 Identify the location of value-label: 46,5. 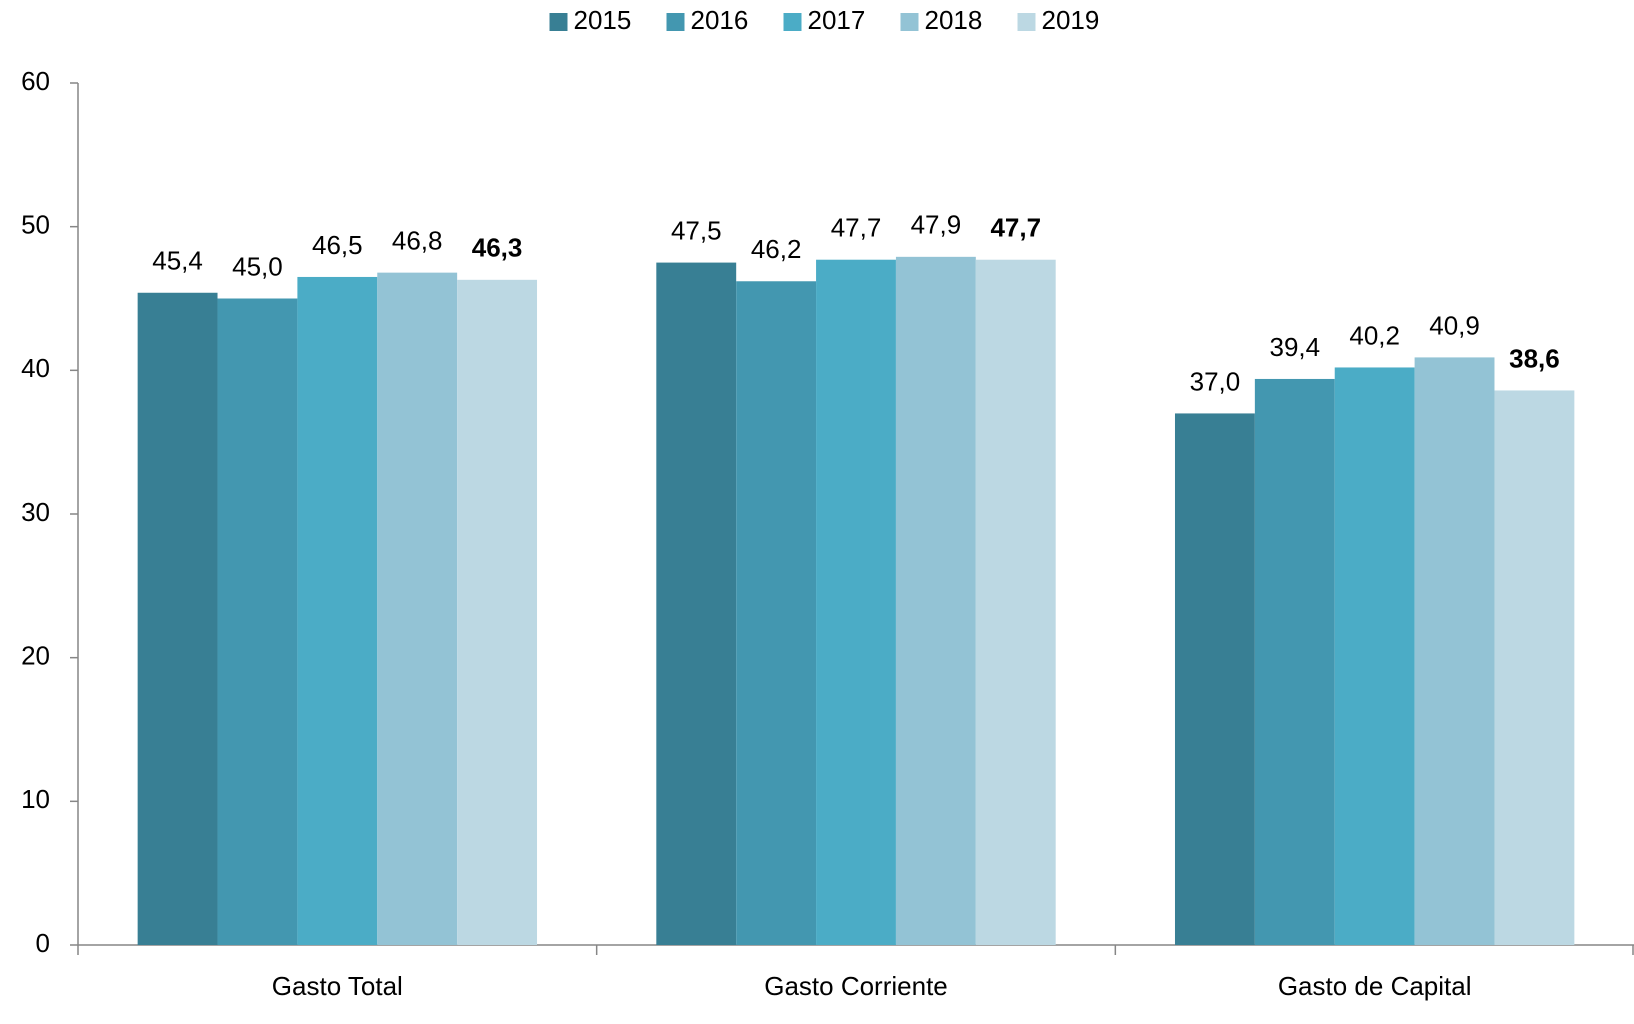
(337, 245).